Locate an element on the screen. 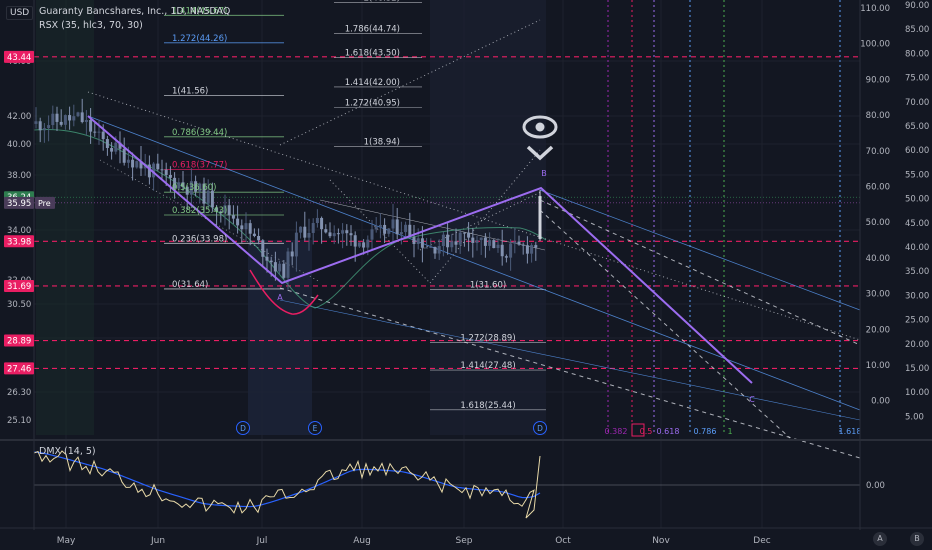 The image size is (932, 550). right-outer-tick-15: 15.00 is located at coordinates (917, 369).